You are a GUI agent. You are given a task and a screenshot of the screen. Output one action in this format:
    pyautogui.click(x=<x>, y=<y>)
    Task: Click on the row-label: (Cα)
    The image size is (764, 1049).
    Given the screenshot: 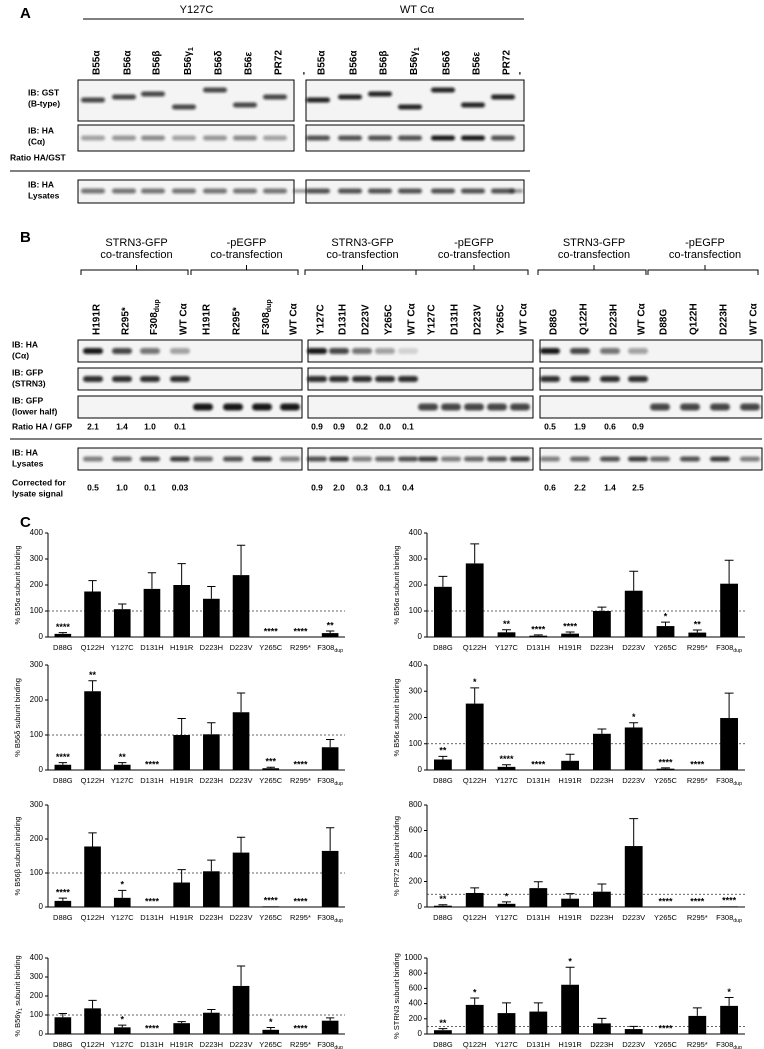 What is the action you would take?
    pyautogui.click(x=36, y=141)
    